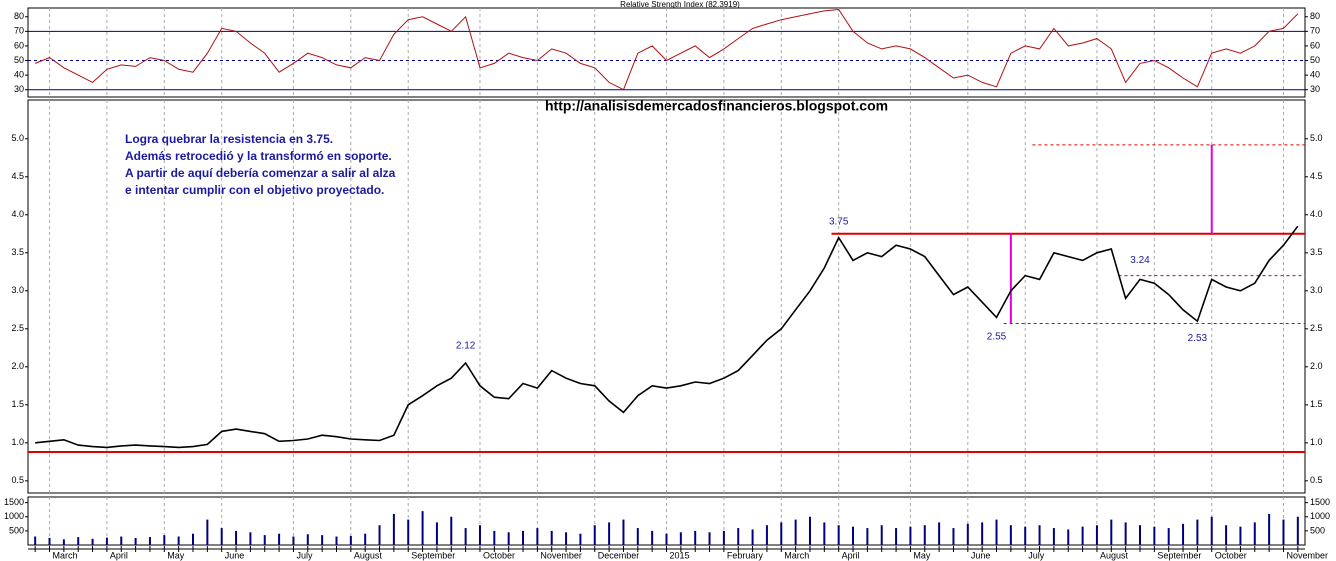  Describe the element at coordinates (680, 4) in the screenshot. I see `rsi-title: Relative Strength Index (82.3919)` at that location.